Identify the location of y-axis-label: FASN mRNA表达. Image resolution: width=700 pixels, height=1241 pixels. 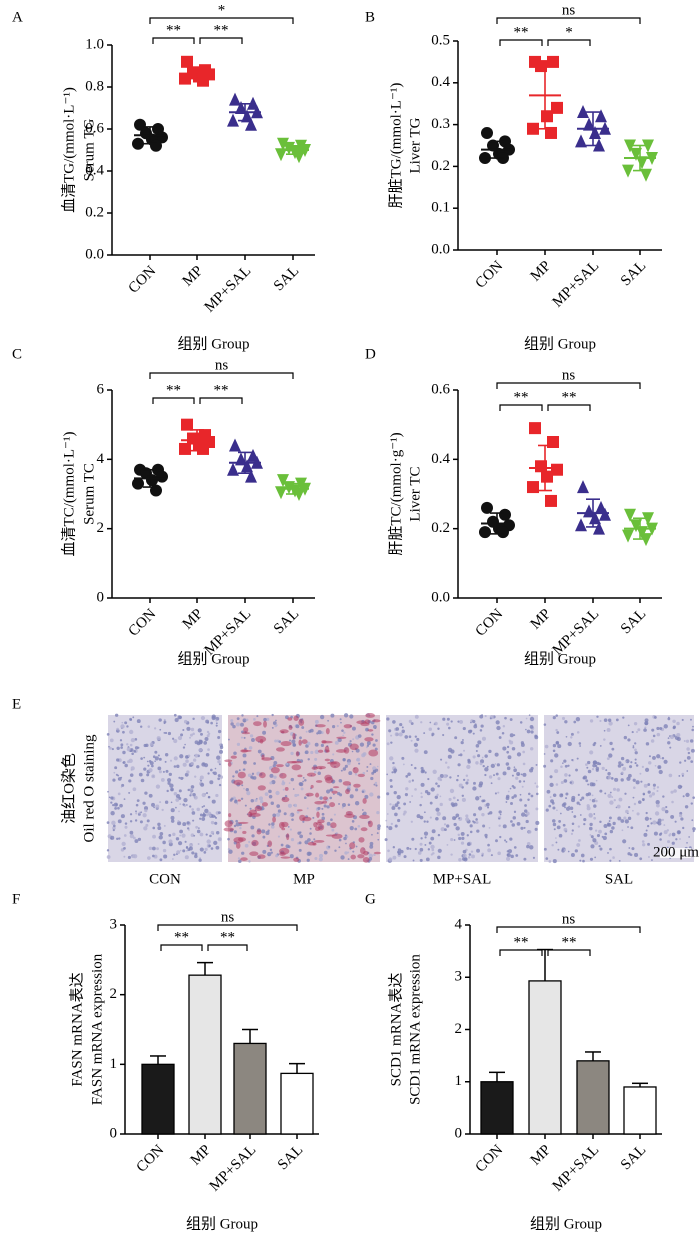
(76, 1029).